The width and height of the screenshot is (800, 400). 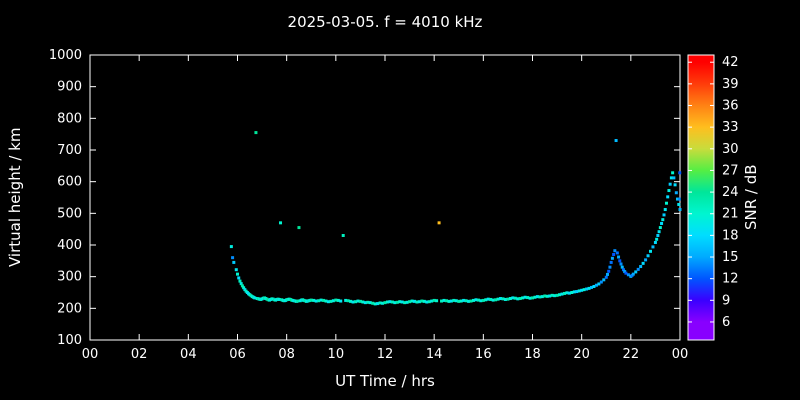 What do you see at coordinates (532, 354) in the screenshot?
I see `x-tick-label: 18` at bounding box center [532, 354].